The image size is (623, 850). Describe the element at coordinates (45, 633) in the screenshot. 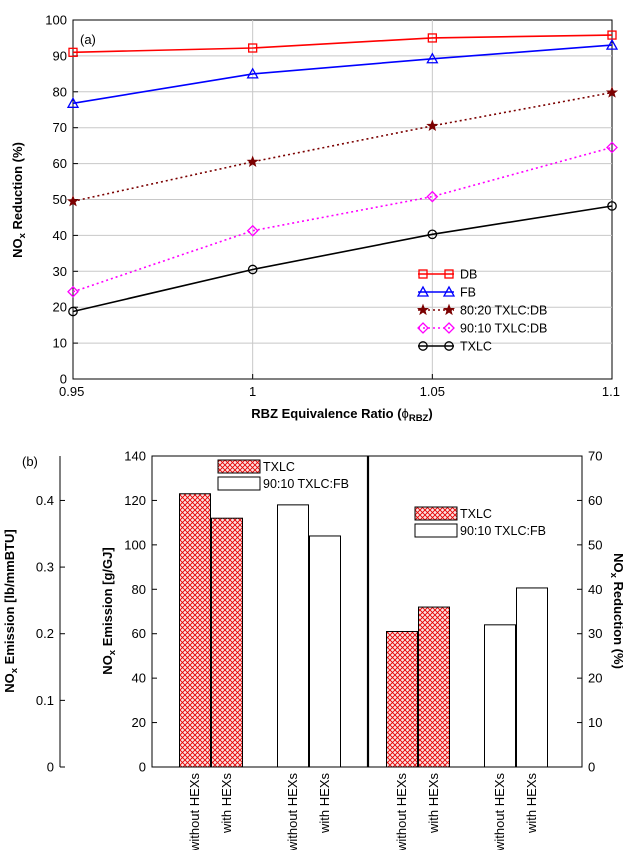

I see `outer-tick-label: 0.2` at that location.